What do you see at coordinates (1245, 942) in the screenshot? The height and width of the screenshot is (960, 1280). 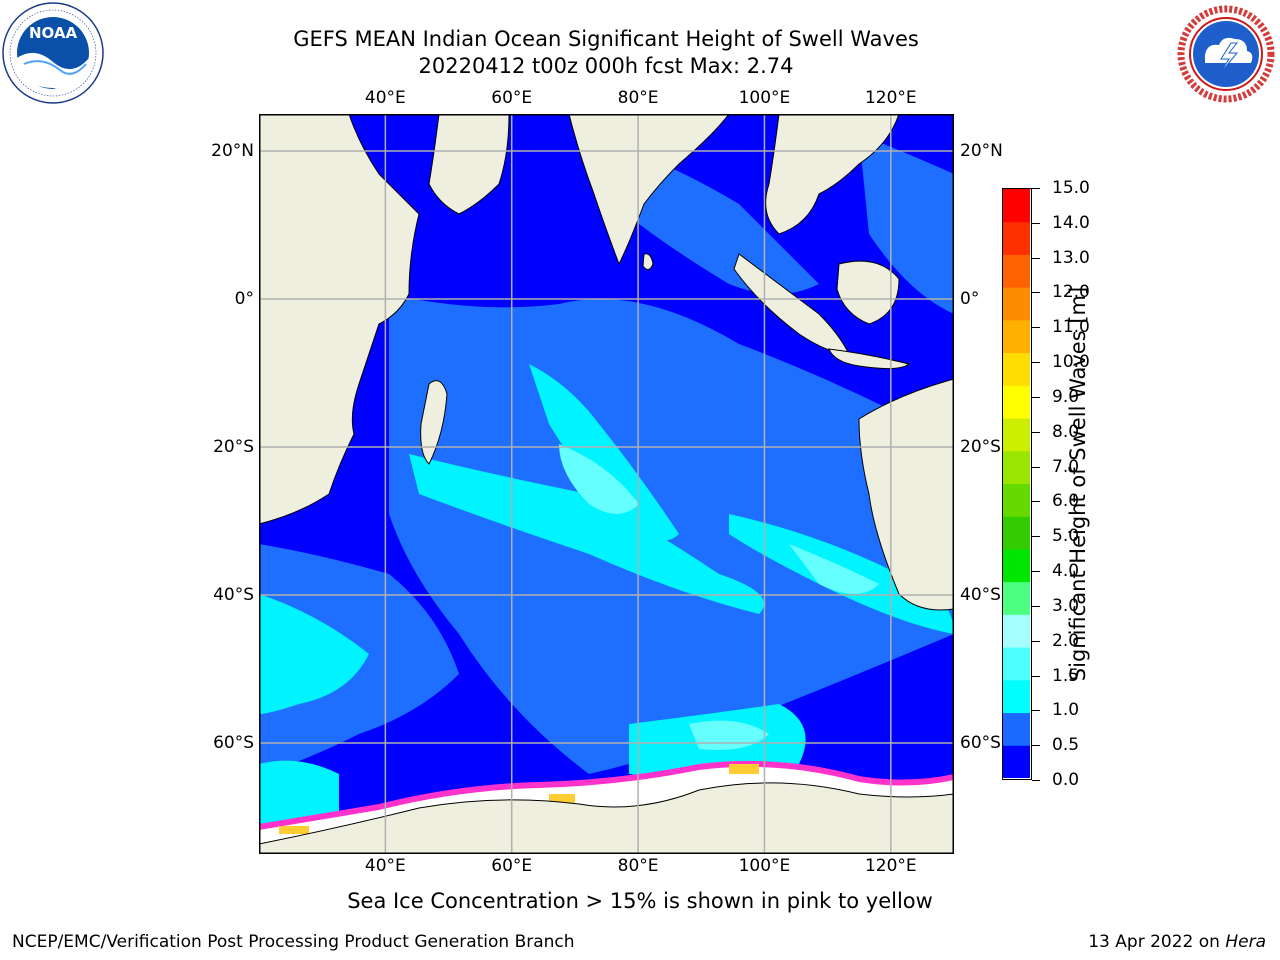 I see `footer-host: Hera` at bounding box center [1245, 942].